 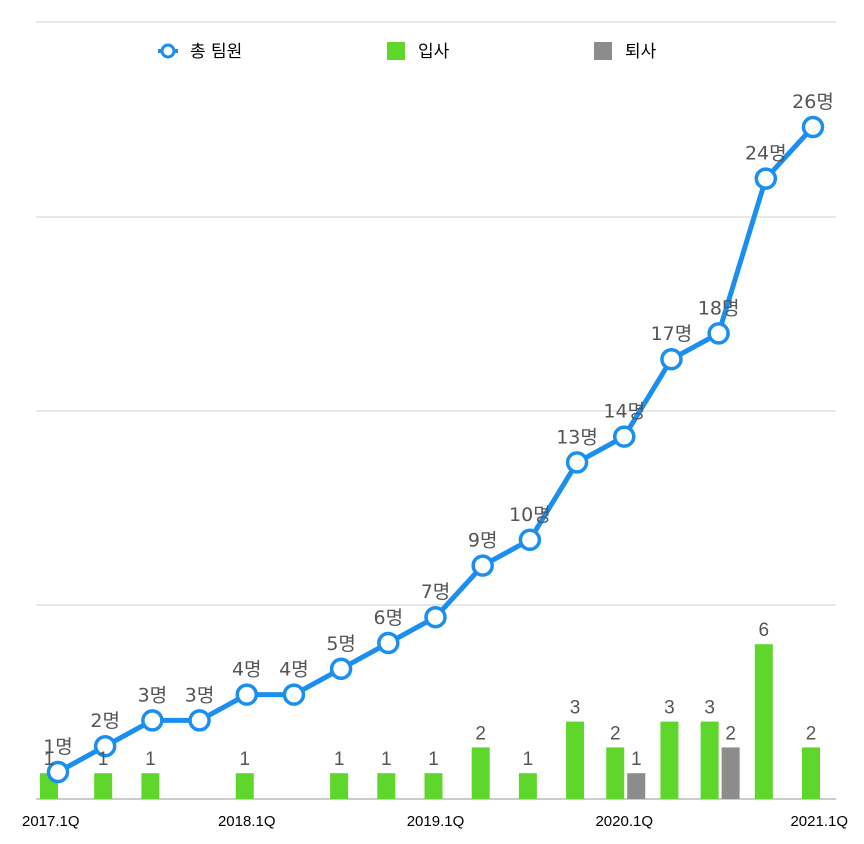 I want to click on total-value-label: 14명, so click(x=624, y=412).